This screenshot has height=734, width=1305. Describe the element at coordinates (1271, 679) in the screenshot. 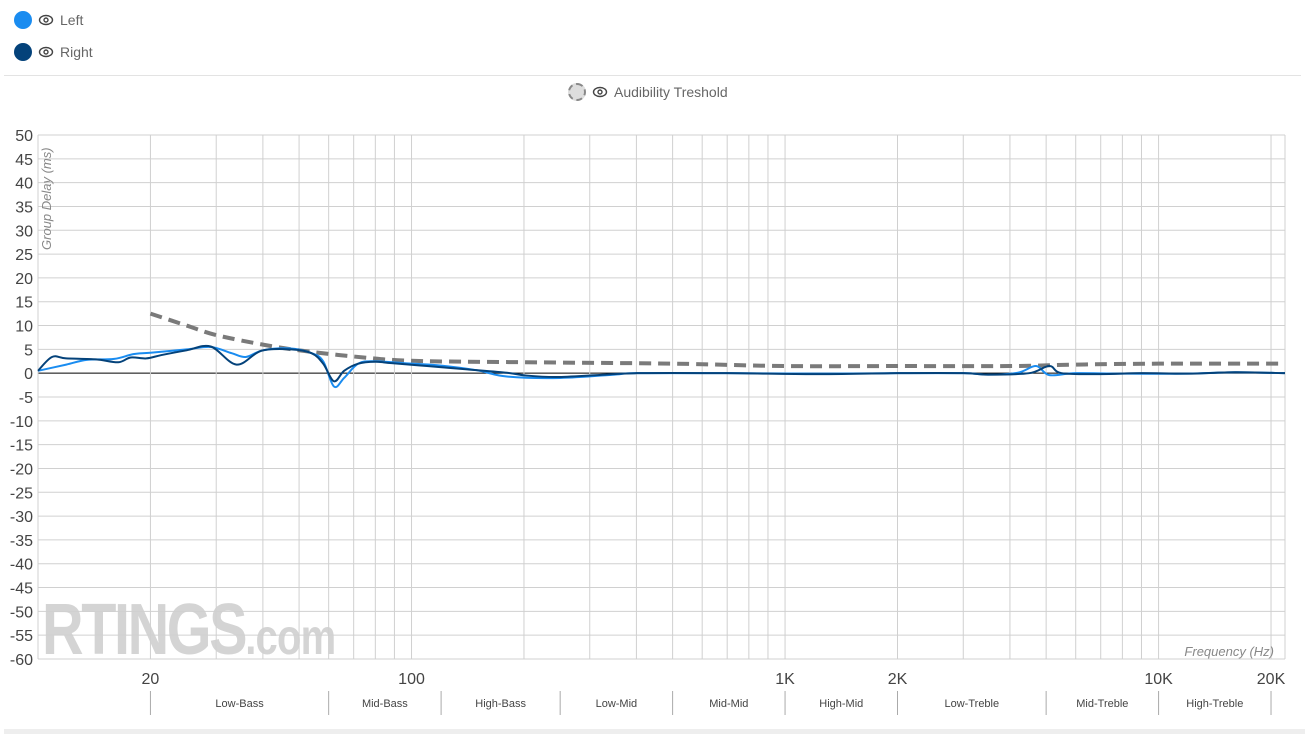

I see `x-tick-label: 20K` at that location.